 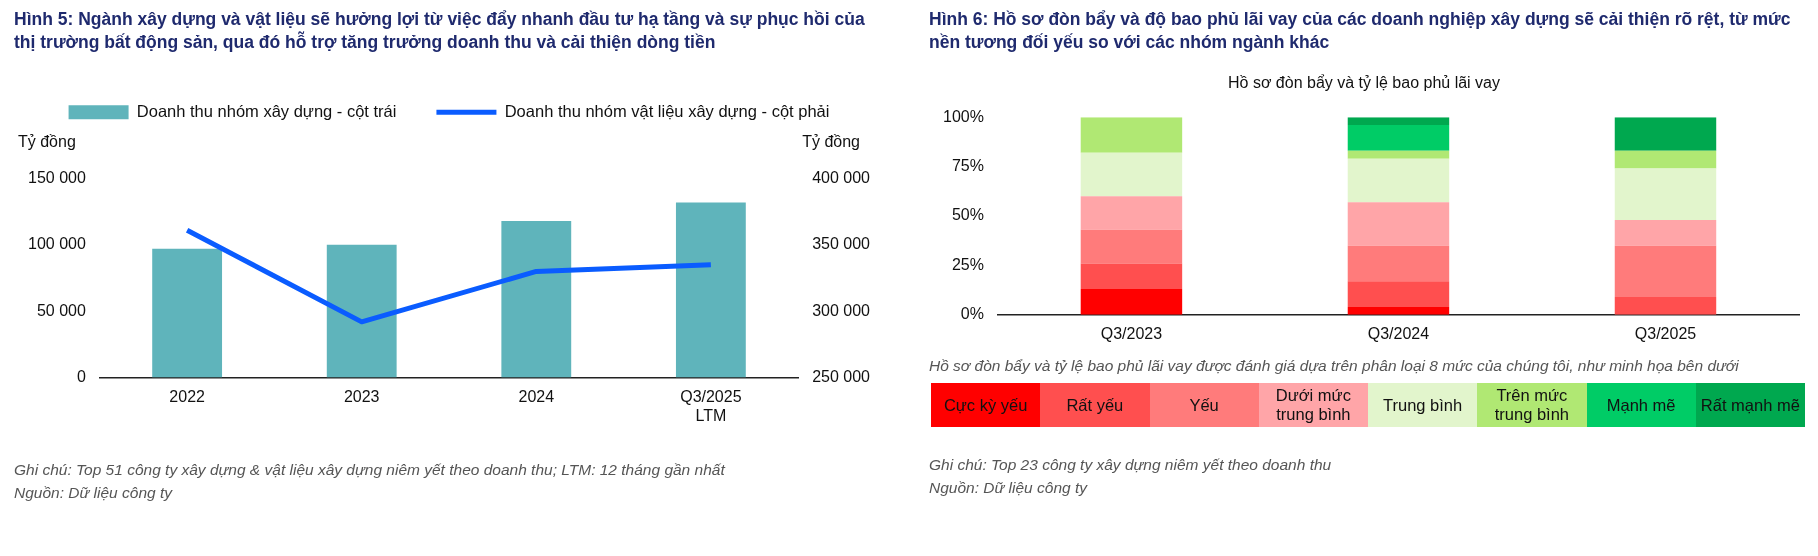 I want to click on y2-tick-label: 250 000, so click(x=841, y=377).